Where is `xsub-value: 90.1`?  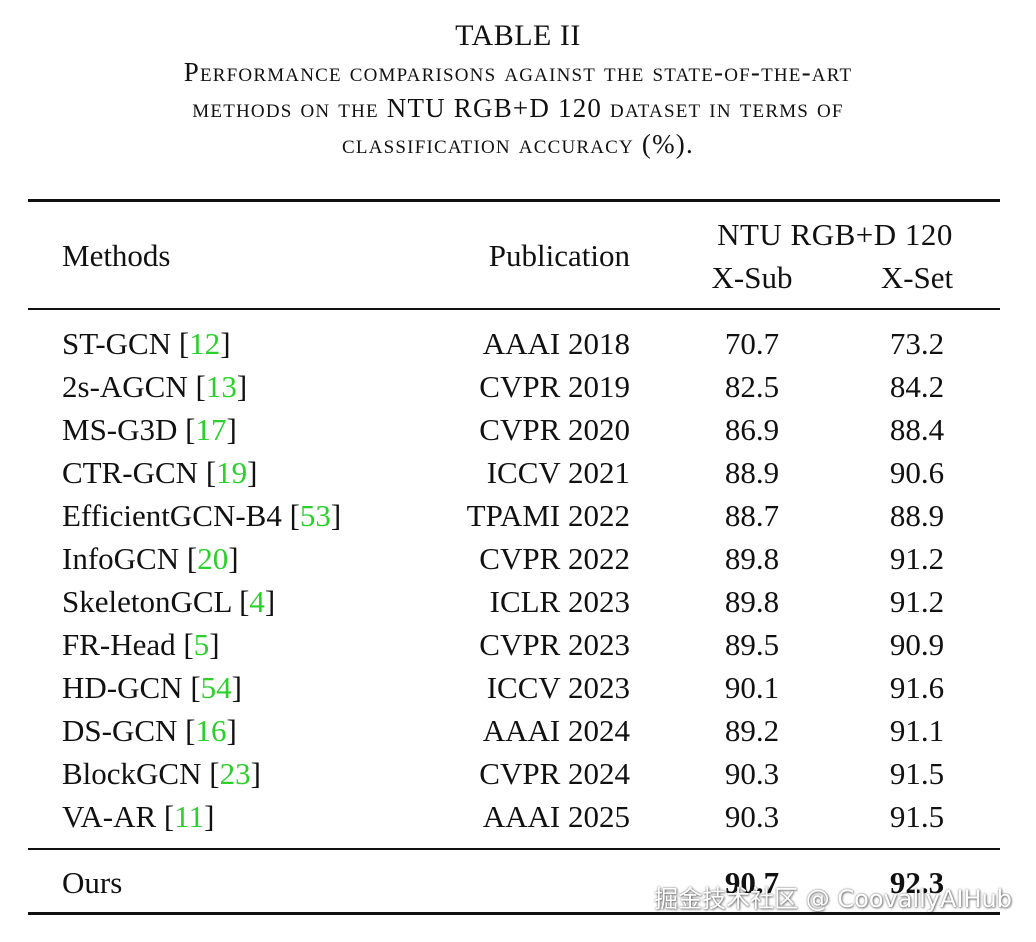
xsub-value: 90.1 is located at coordinates (752, 687).